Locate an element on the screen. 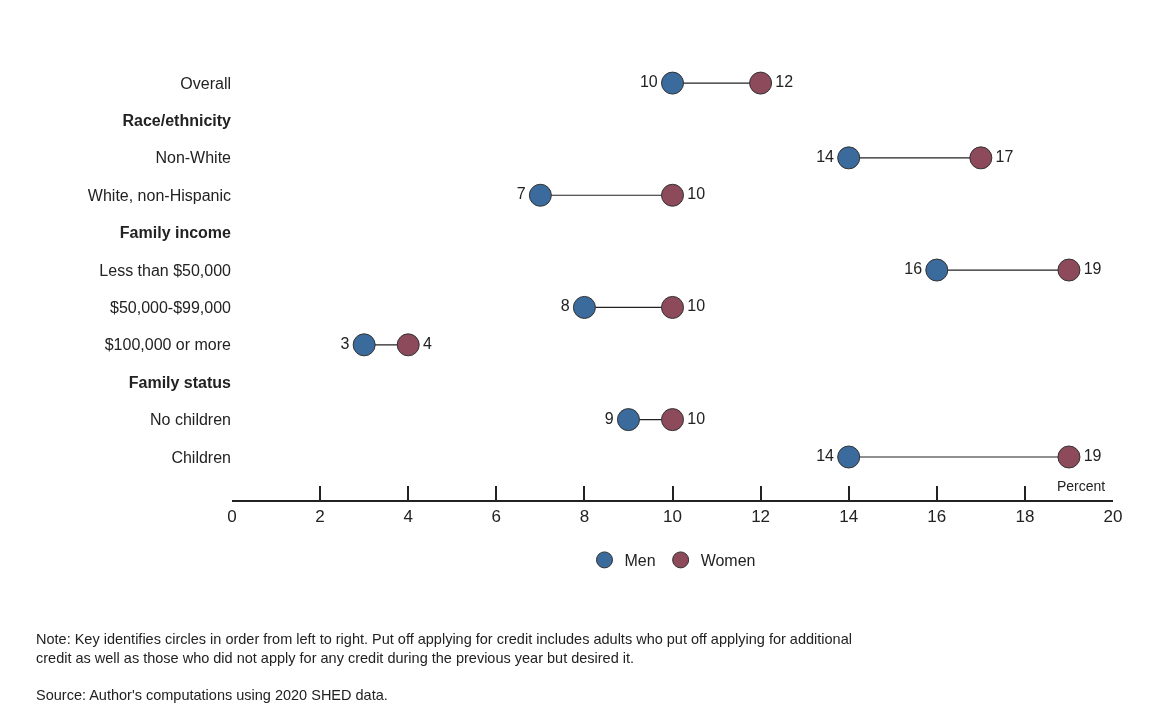 This screenshot has height=717, width=1151. legend-label: Women is located at coordinates (728, 561).